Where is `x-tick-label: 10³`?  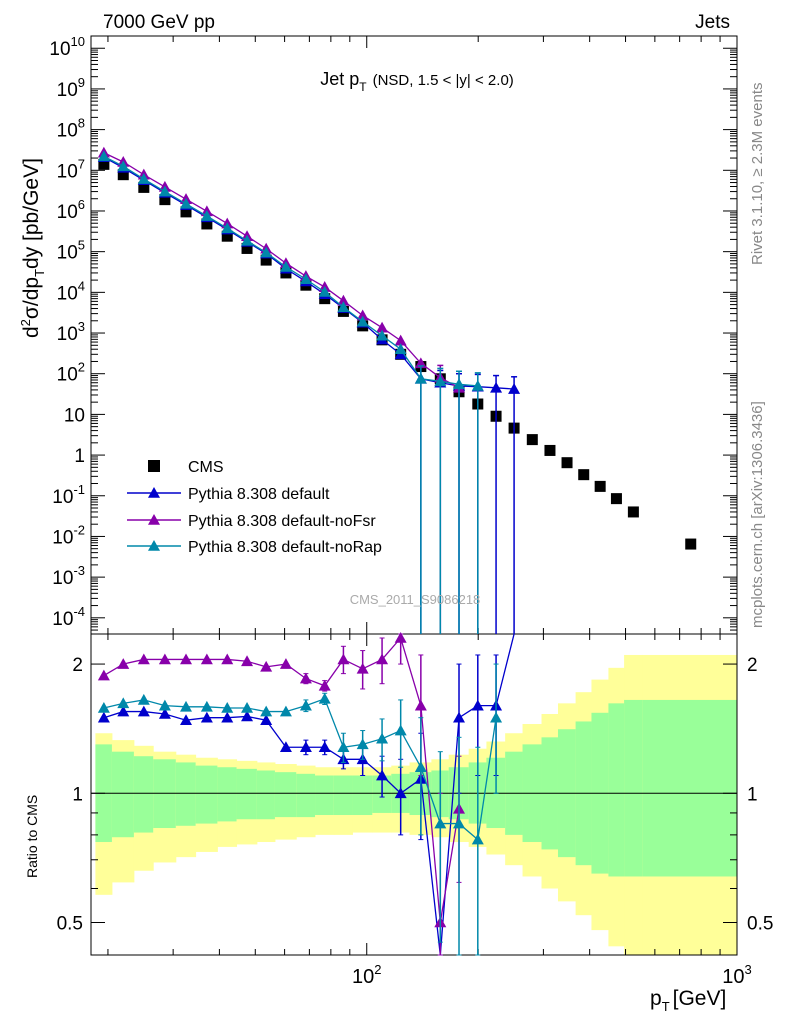
x-tick-label: 10³ is located at coordinates (736, 975).